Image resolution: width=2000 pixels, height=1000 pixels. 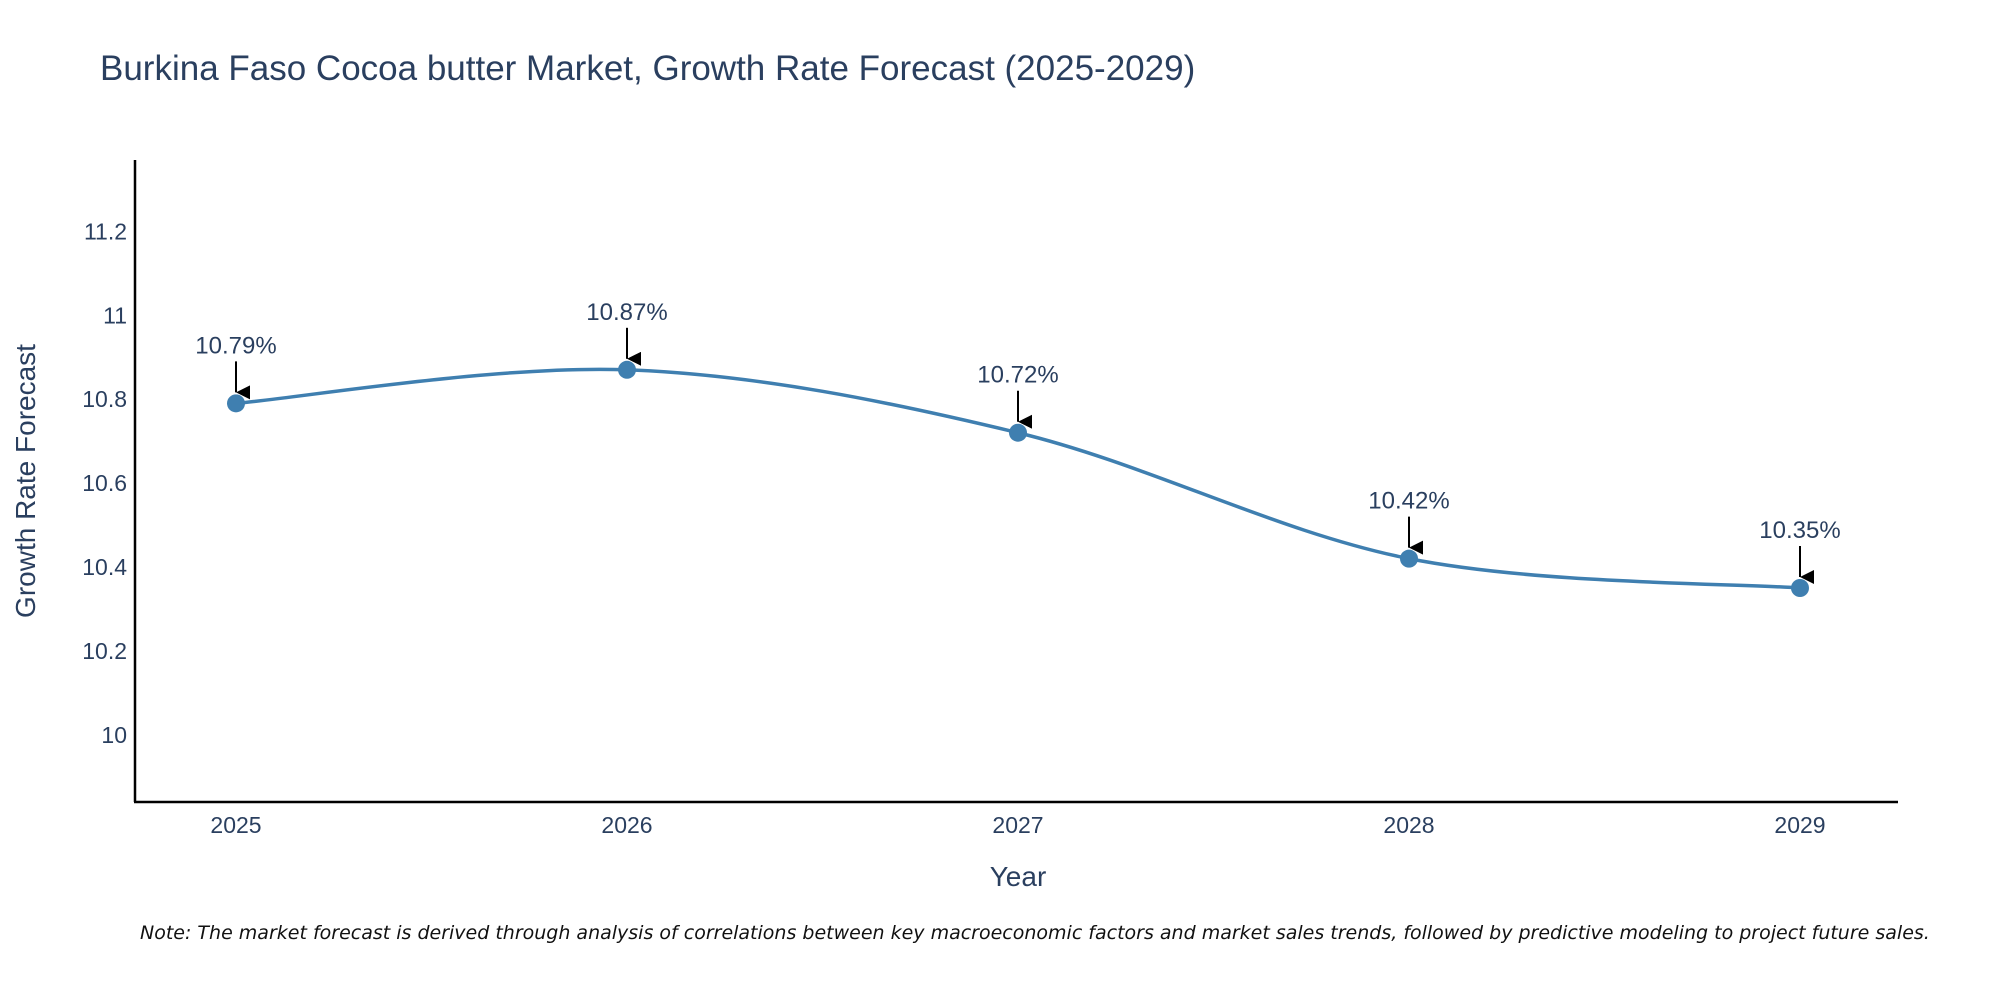 I want to click on y-tick-label: 10.6, so click(x=104, y=483).